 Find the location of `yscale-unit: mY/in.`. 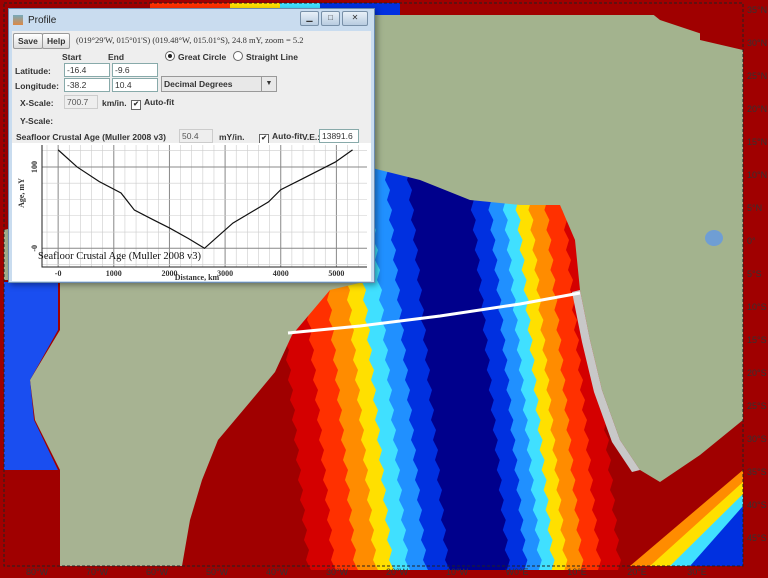

yscale-unit: mY/in. is located at coordinates (232, 137).